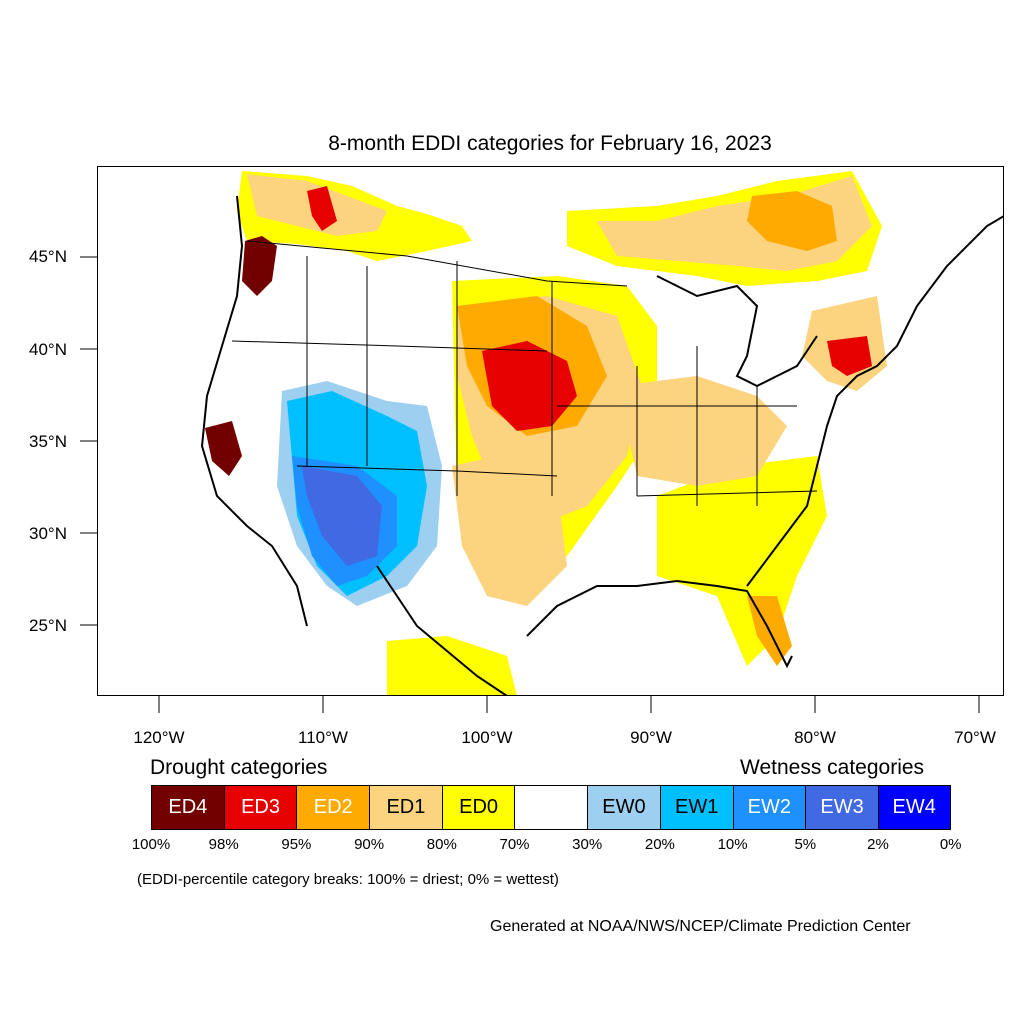 This screenshot has height=1024, width=1024. What do you see at coordinates (792, 221) in the screenshot?
I see `canada-east-ed2` at bounding box center [792, 221].